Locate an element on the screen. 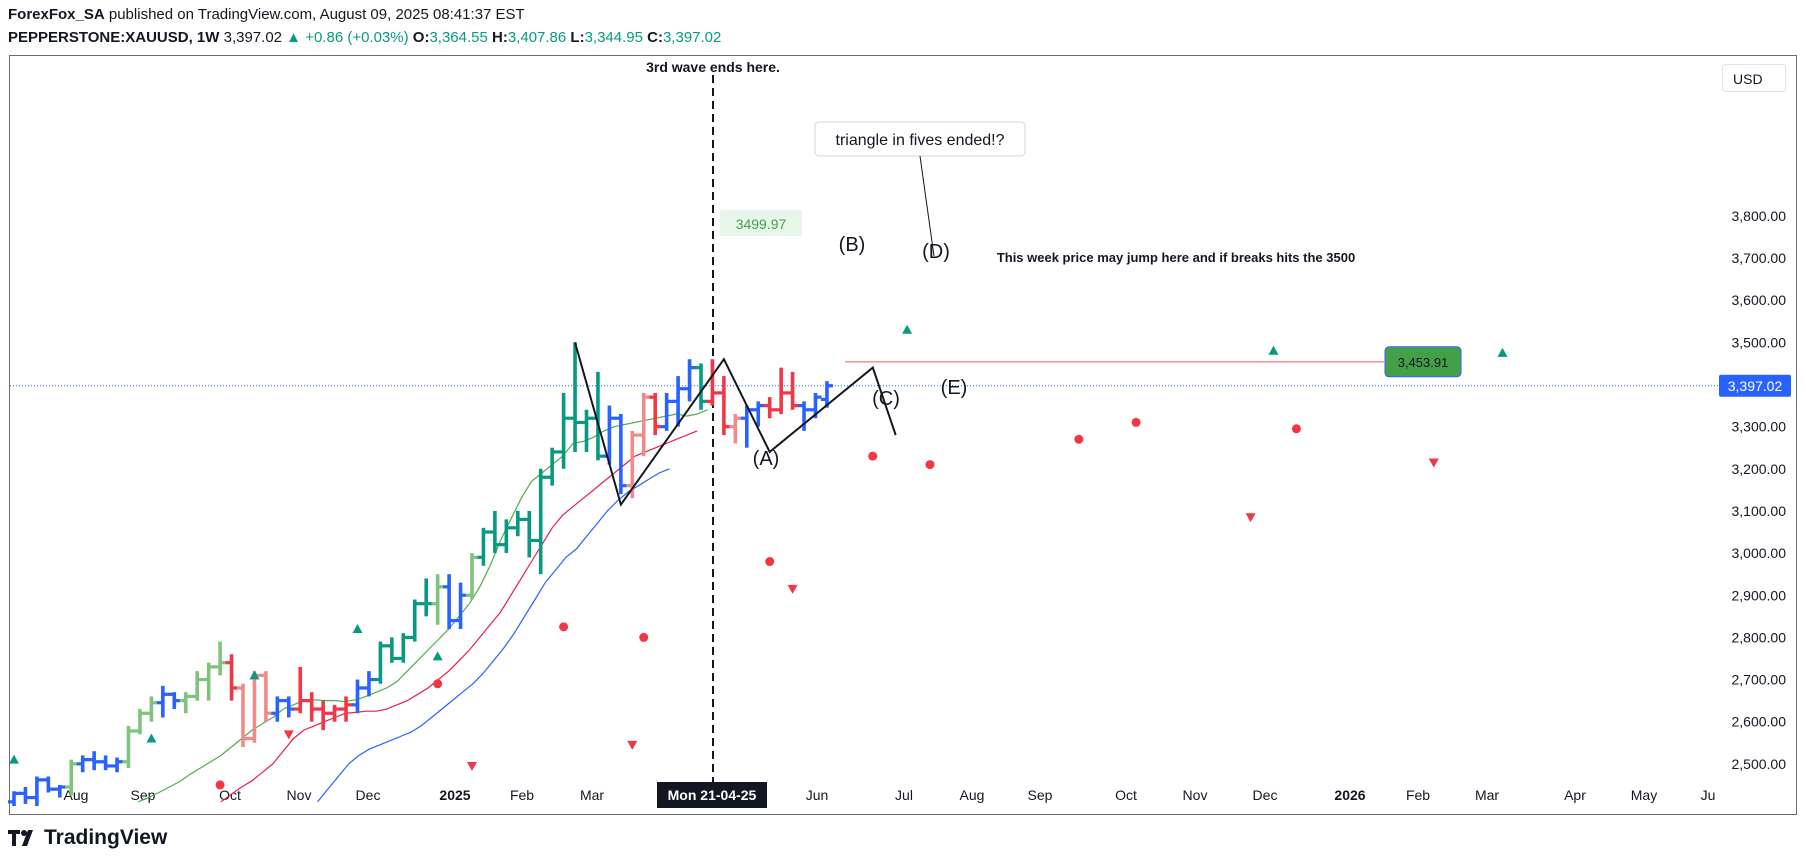 This screenshot has height=862, width=1806. brand-logo: TradingView is located at coordinates (87, 838).